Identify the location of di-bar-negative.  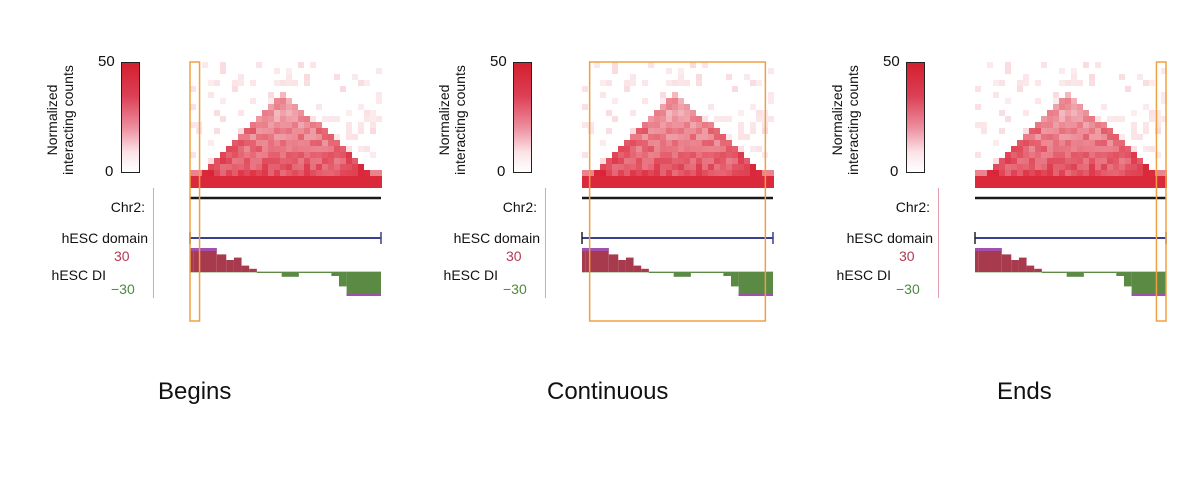
(755, 284).